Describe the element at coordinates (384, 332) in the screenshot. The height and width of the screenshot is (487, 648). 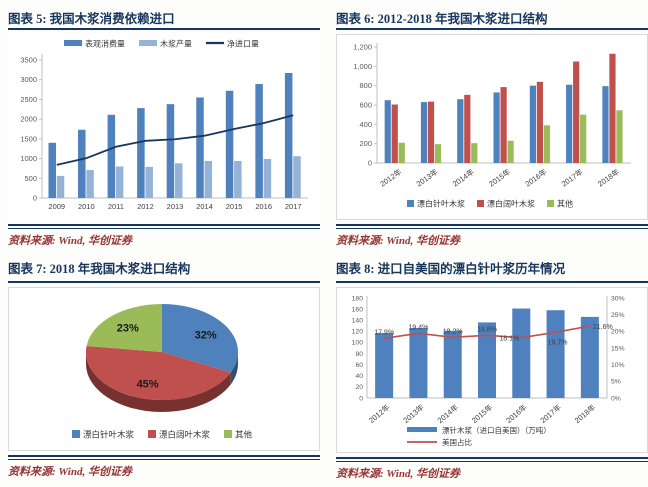
I see `svg-text: 17.9%` at that location.